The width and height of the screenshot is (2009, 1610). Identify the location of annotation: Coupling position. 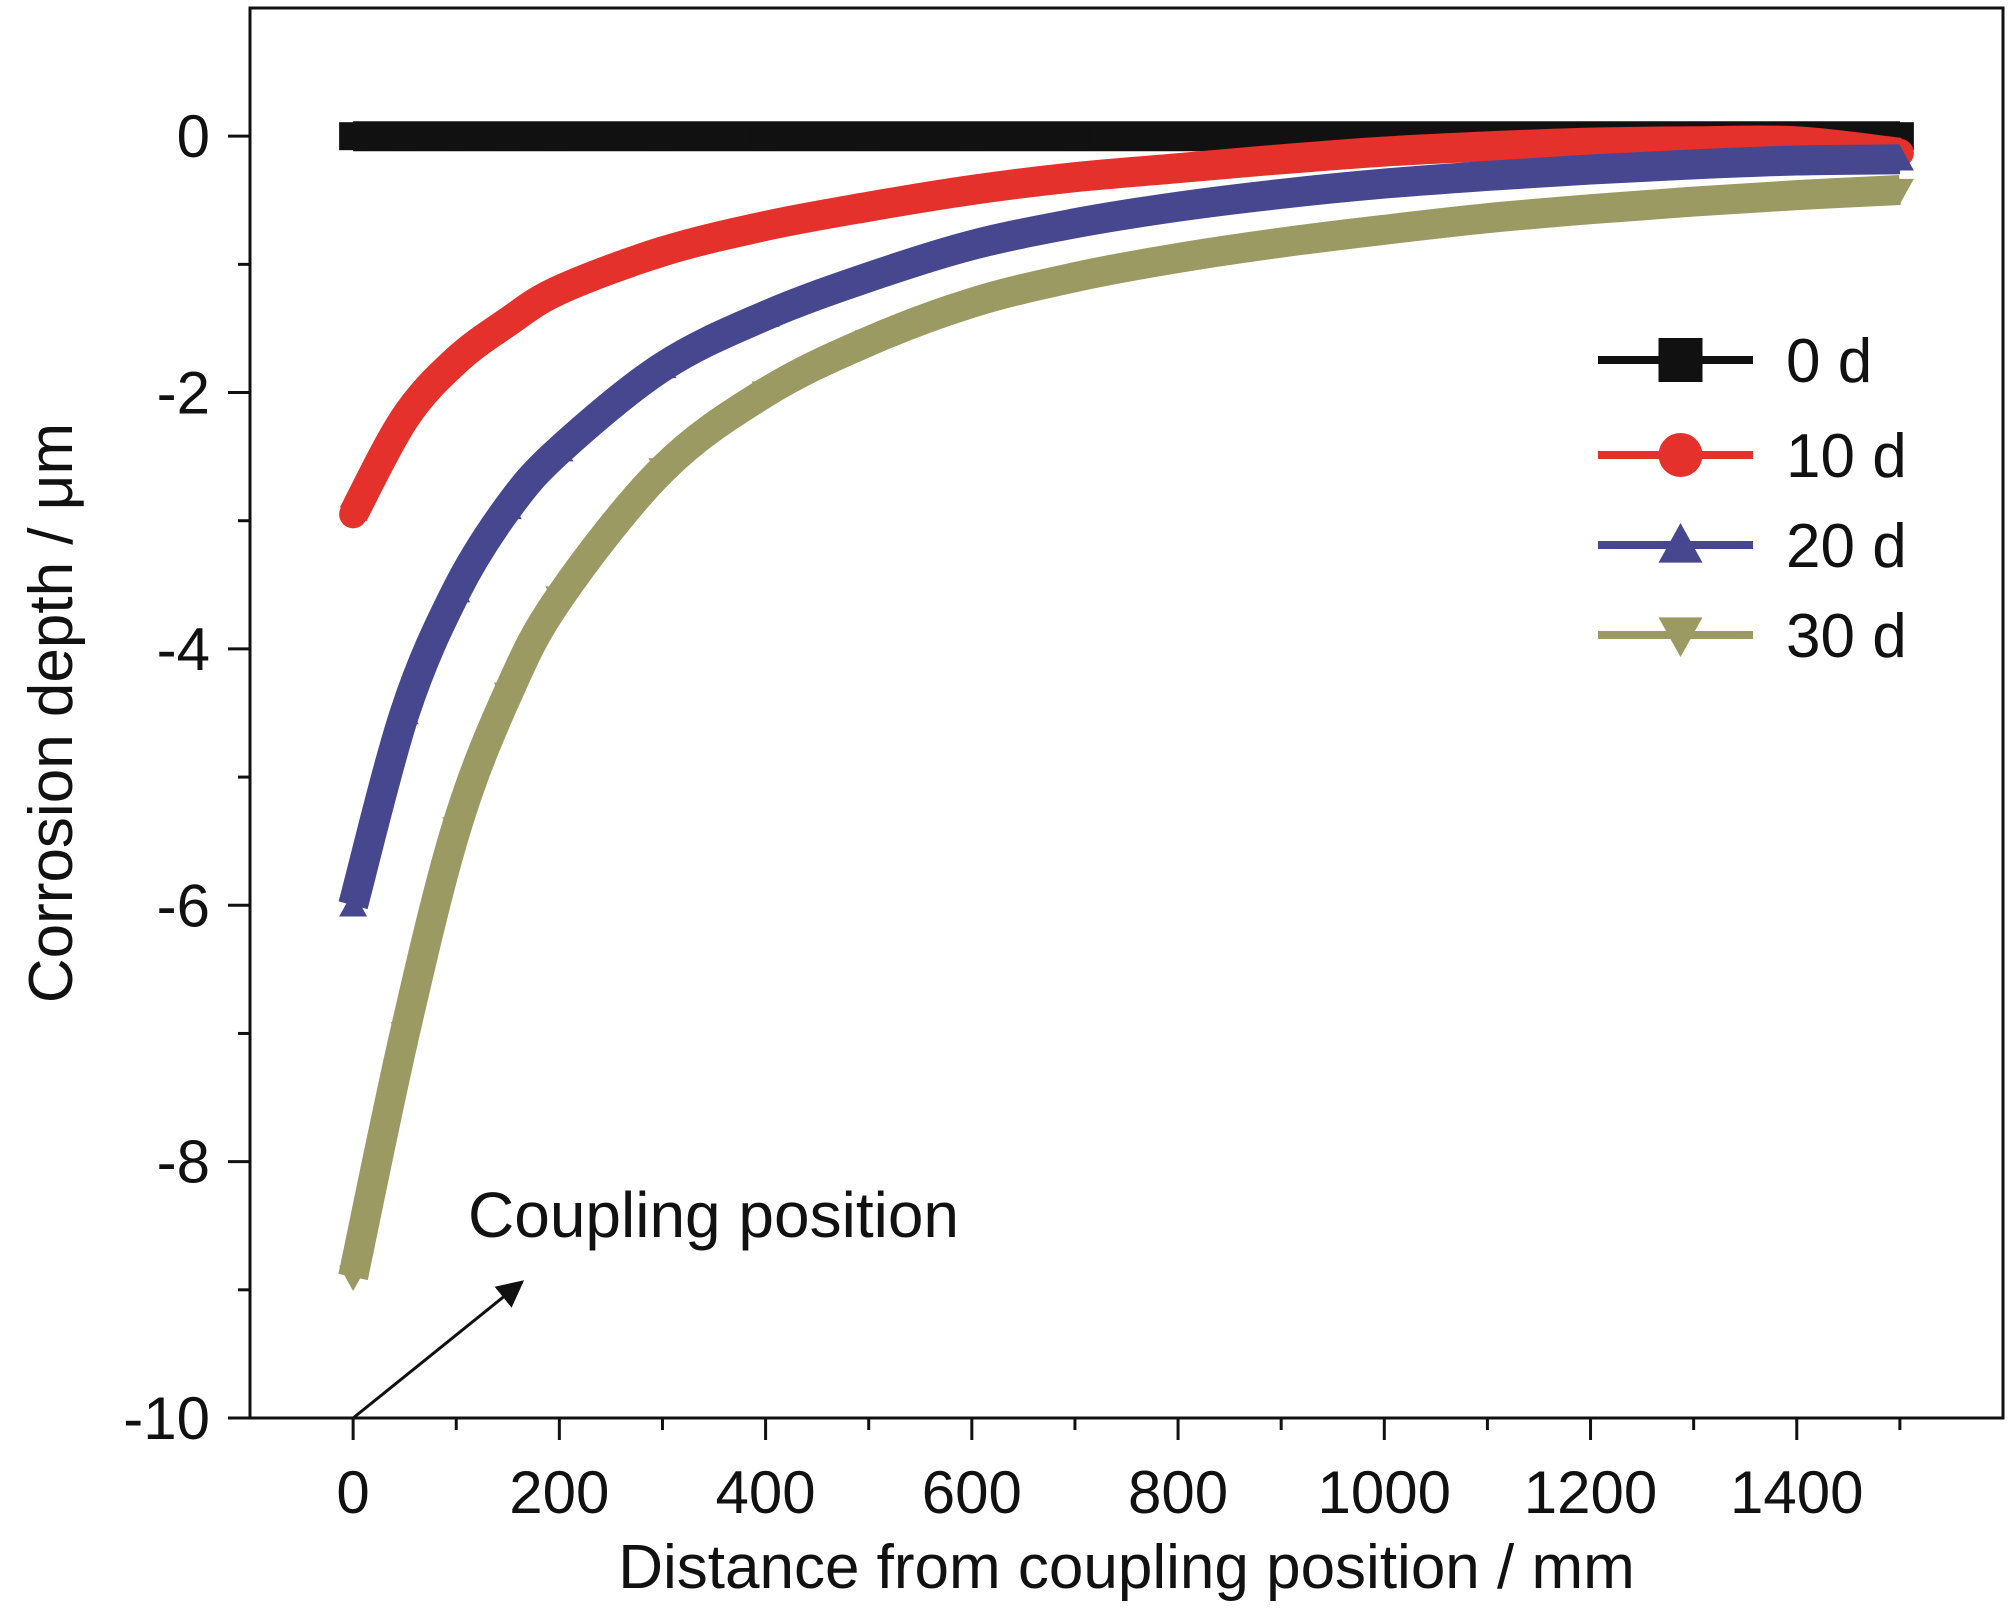
(655, 1299).